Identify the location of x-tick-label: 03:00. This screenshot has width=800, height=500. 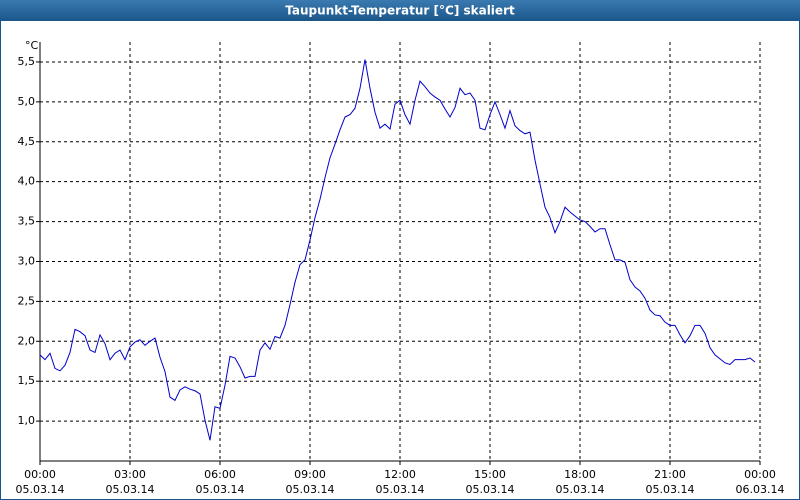
(130, 474).